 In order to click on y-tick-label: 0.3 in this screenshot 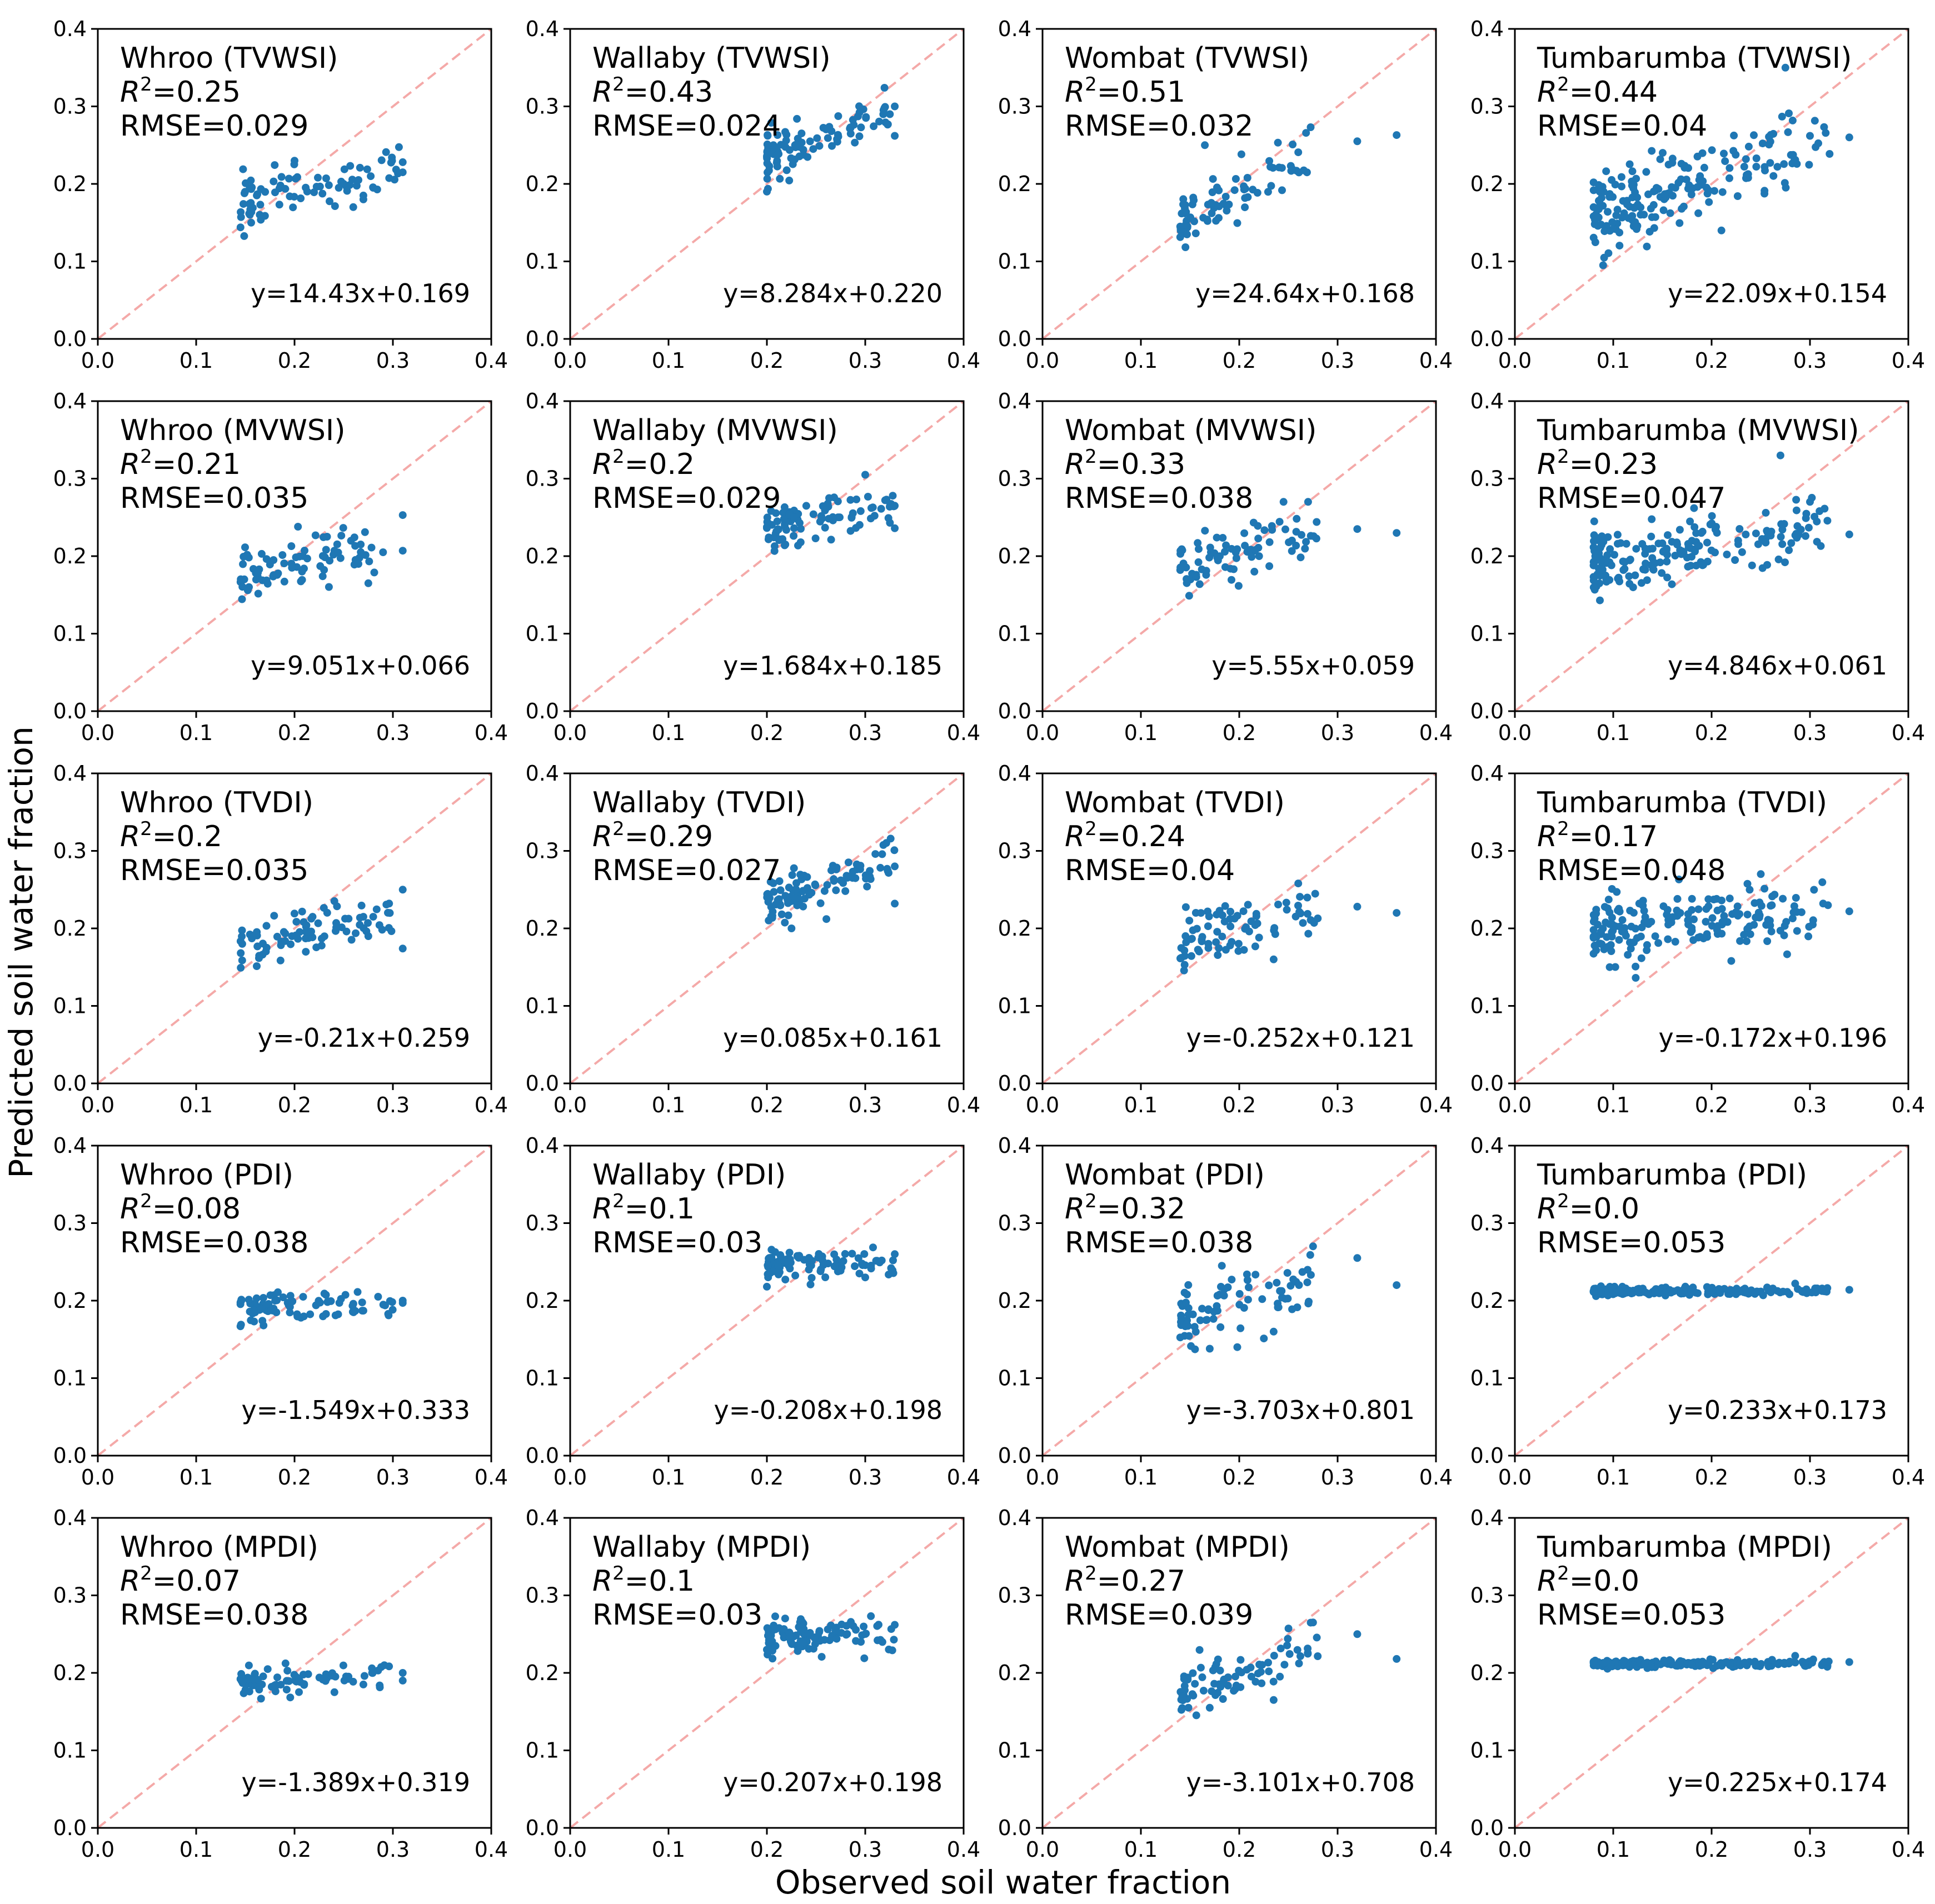, I will do `click(1487, 106)`.